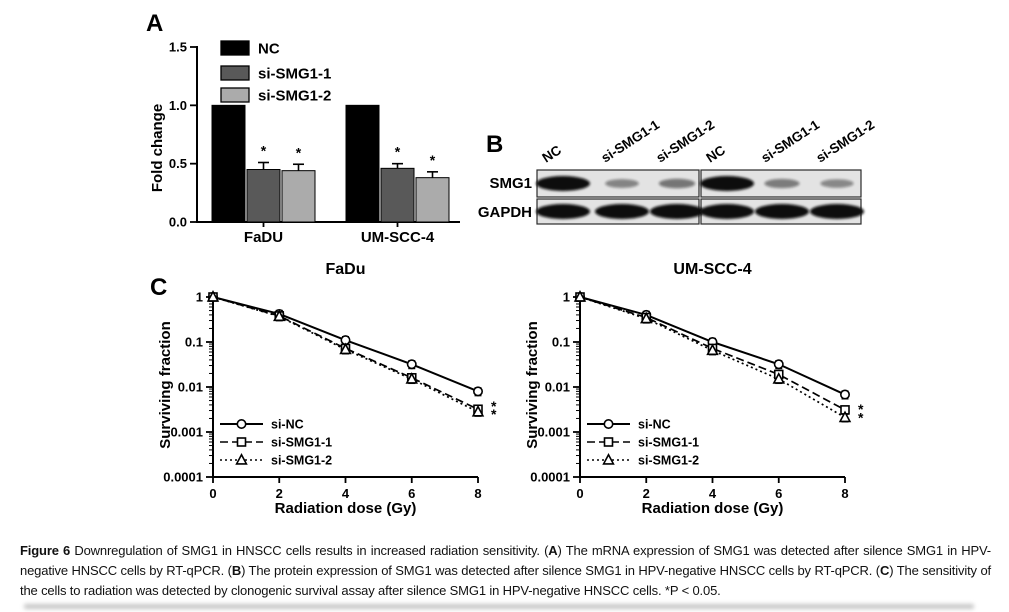  What do you see at coordinates (553, 550) in the screenshot?
I see `caption-segment: A` at bounding box center [553, 550].